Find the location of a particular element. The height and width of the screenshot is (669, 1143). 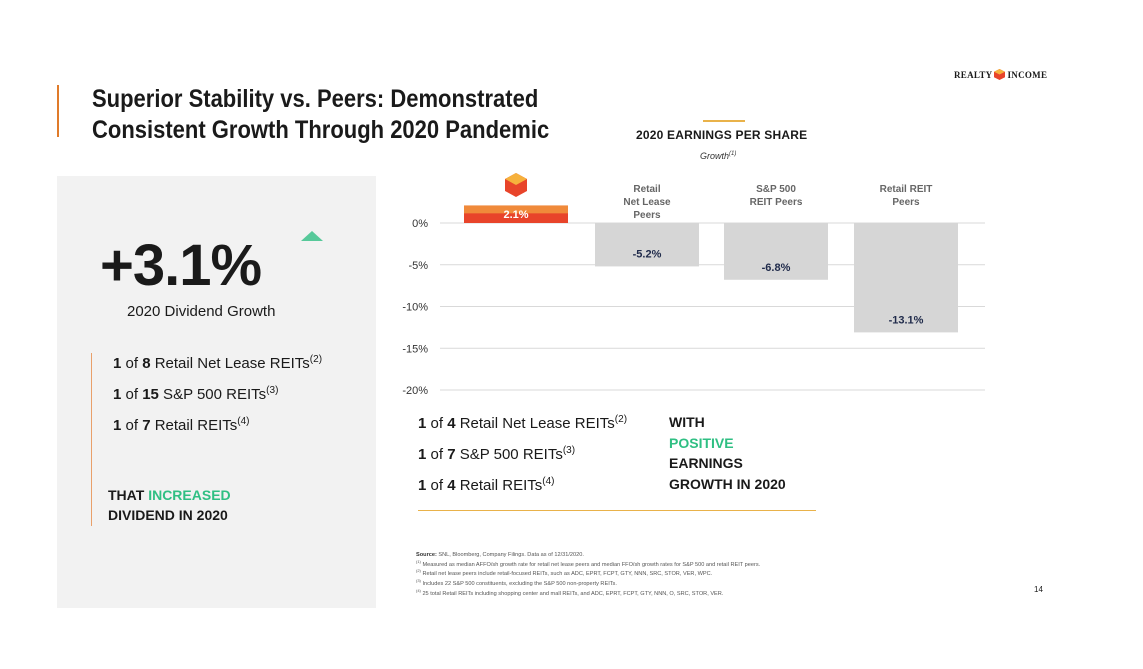

tagline-with: WITH is located at coordinates (687, 422).